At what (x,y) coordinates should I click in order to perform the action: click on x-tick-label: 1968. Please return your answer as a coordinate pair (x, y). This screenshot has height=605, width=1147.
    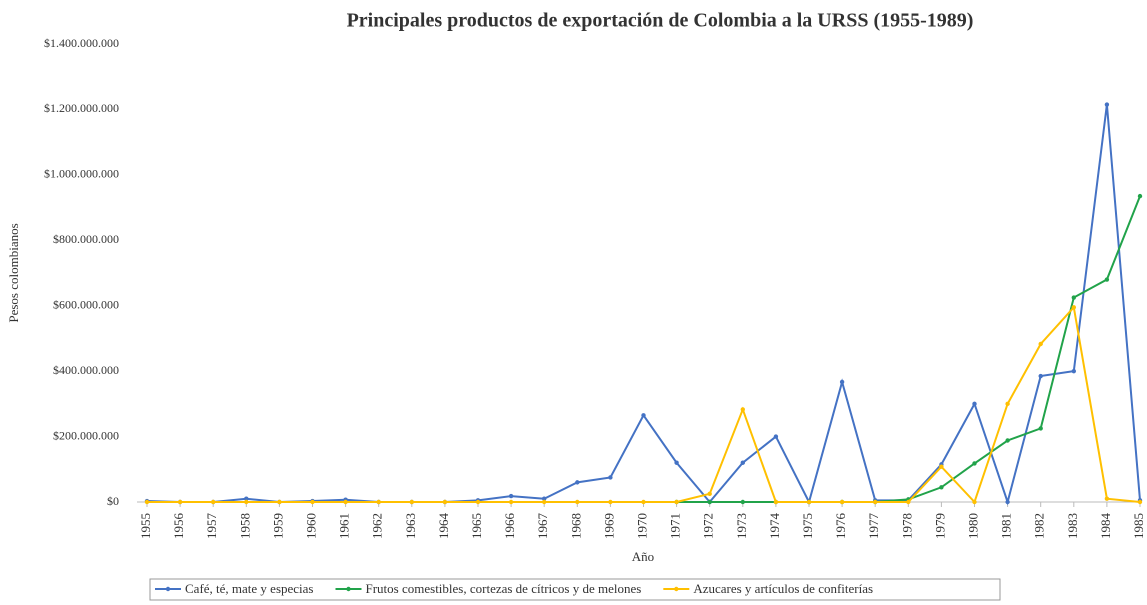
    Looking at the image, I should click on (575, 526).